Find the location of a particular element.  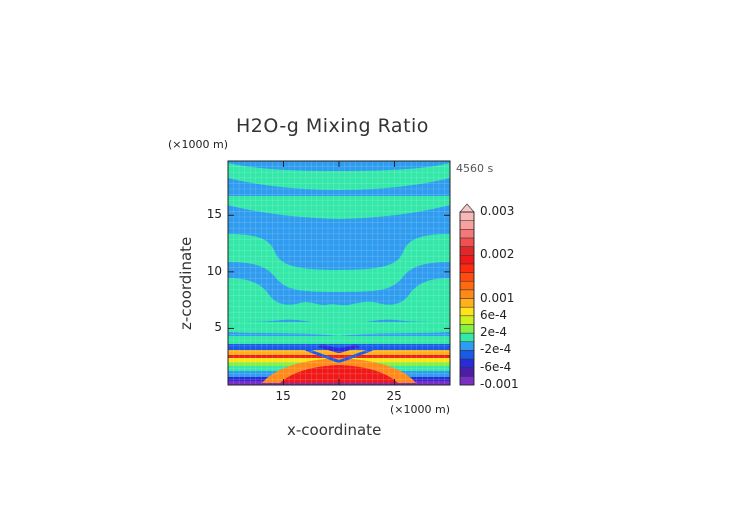

colorbar-label: -0.001 is located at coordinates (499, 384).